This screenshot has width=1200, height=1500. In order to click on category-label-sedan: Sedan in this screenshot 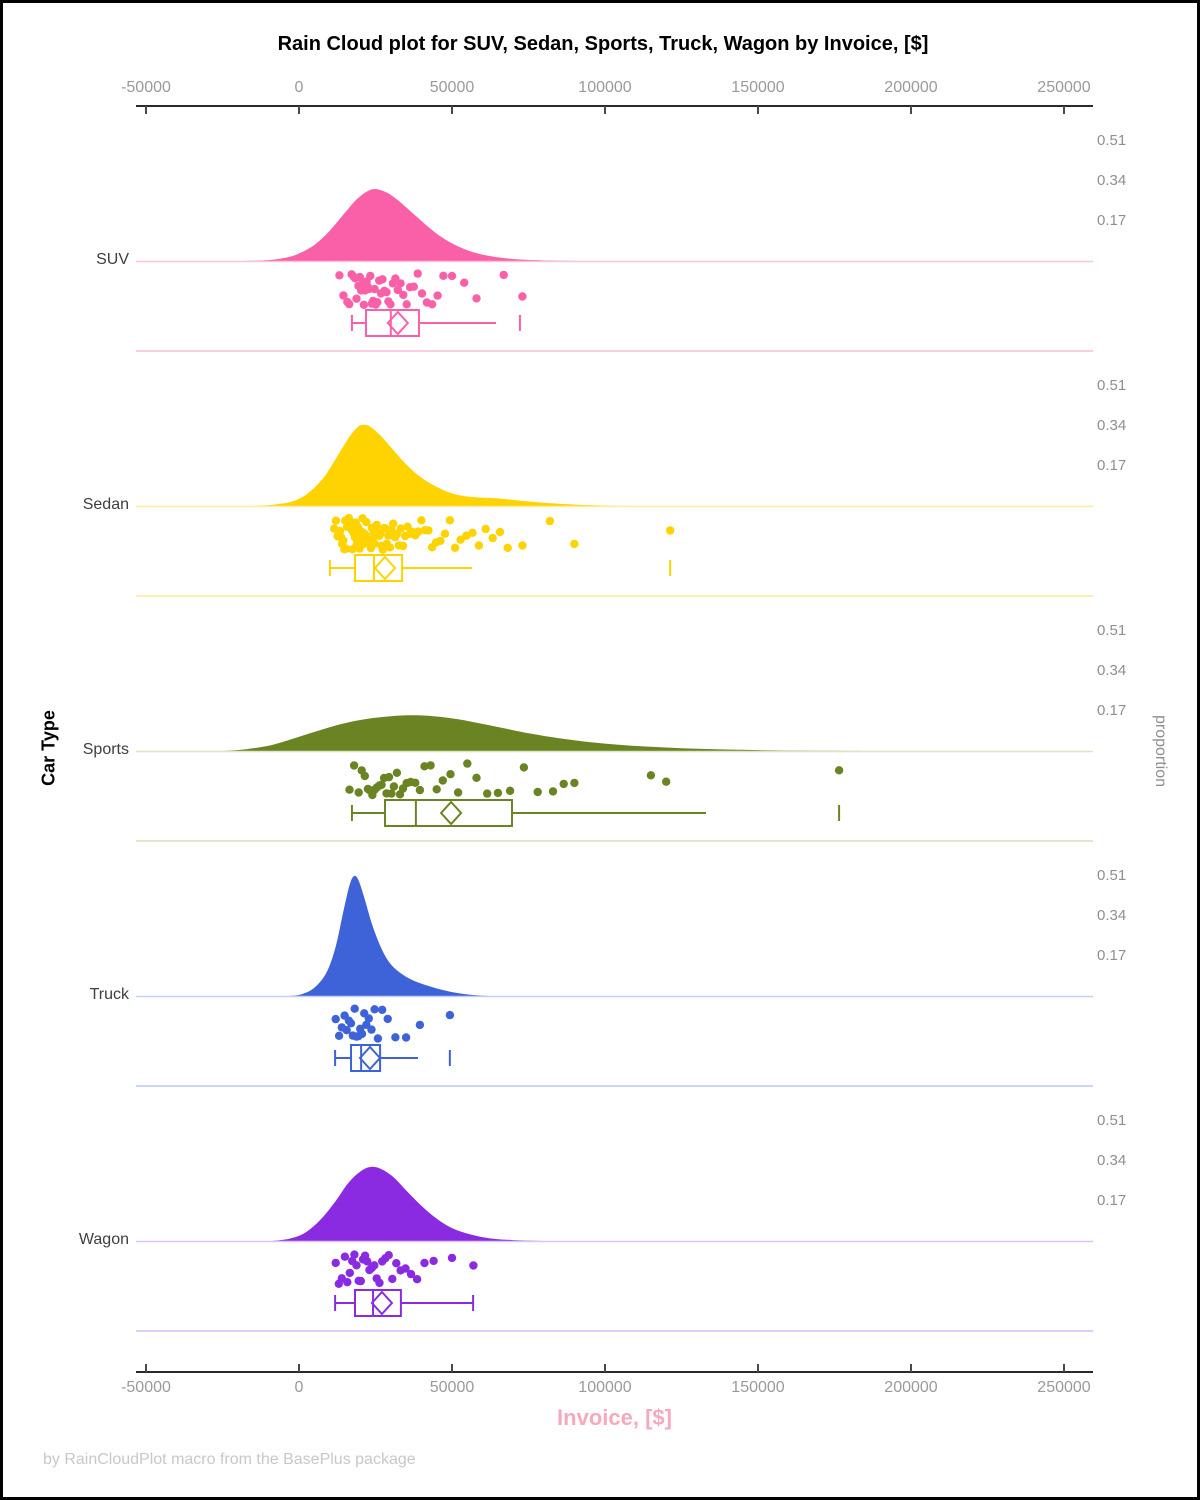, I will do `click(105, 504)`.